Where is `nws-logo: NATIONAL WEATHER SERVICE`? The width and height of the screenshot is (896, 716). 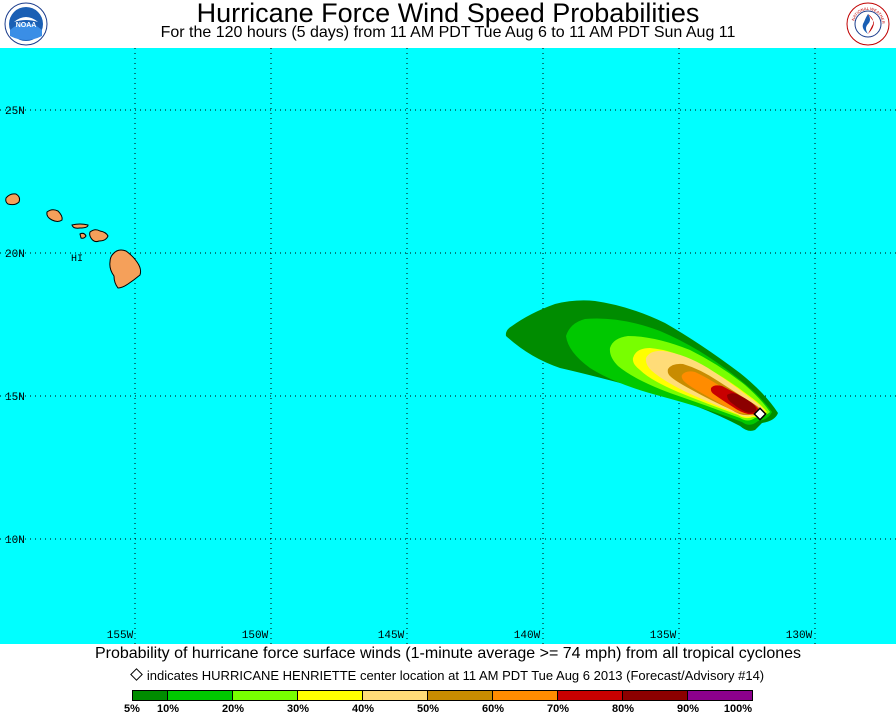 nws-logo: NATIONAL WEATHER SERVICE is located at coordinates (867, 23).